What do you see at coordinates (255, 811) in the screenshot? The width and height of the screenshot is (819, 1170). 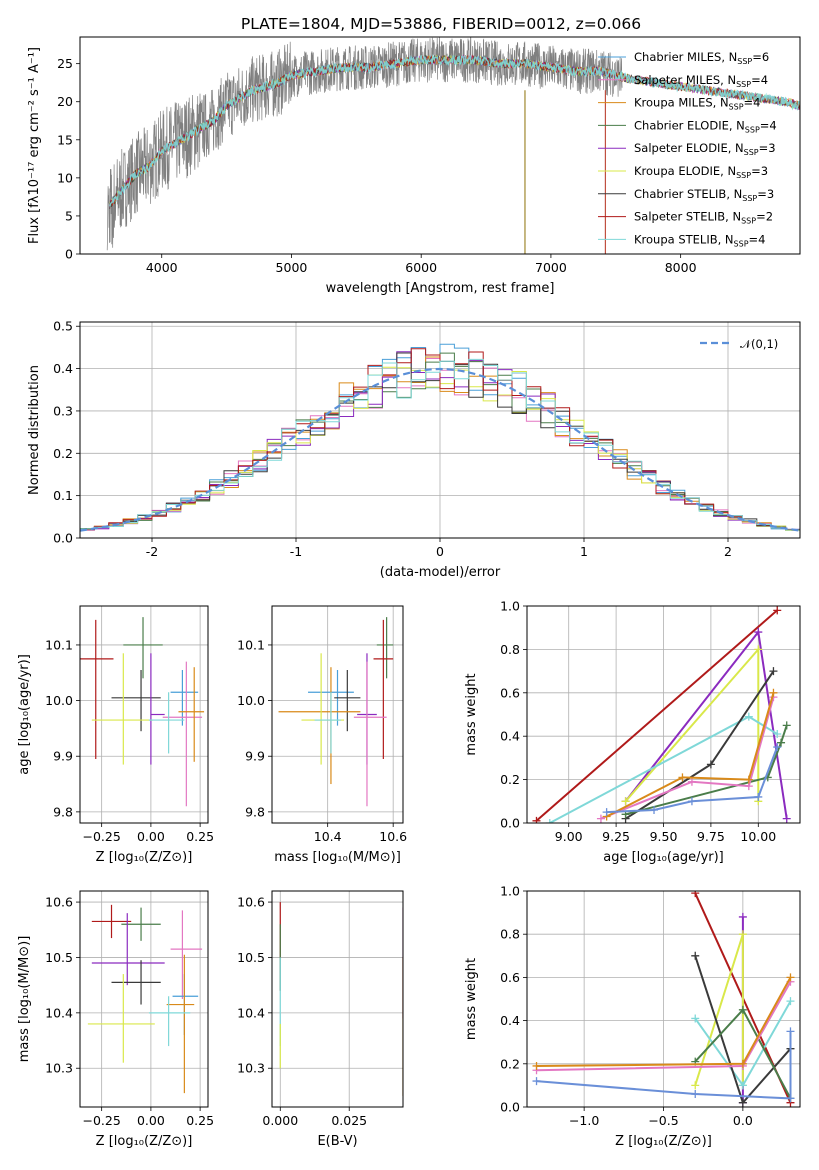 I see `y-tick-label: 9.8` at bounding box center [255, 811].